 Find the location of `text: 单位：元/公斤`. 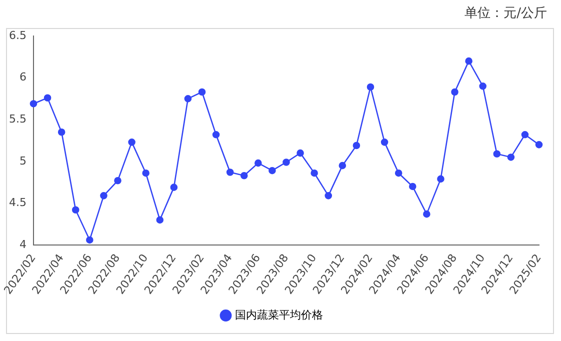

text: 单位：元/公斤 is located at coordinates (505, 13).